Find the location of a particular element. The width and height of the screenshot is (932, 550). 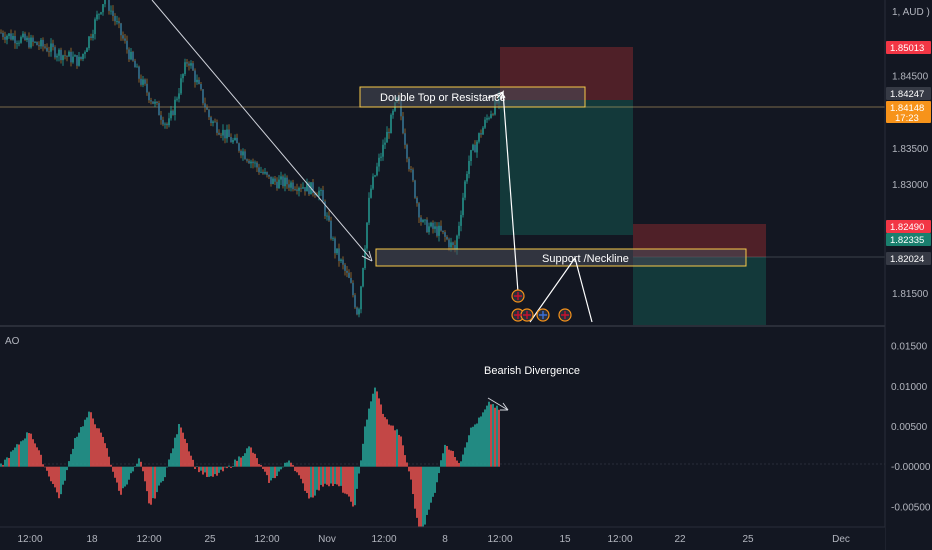

price-axis is located at coordinates (908, 163).